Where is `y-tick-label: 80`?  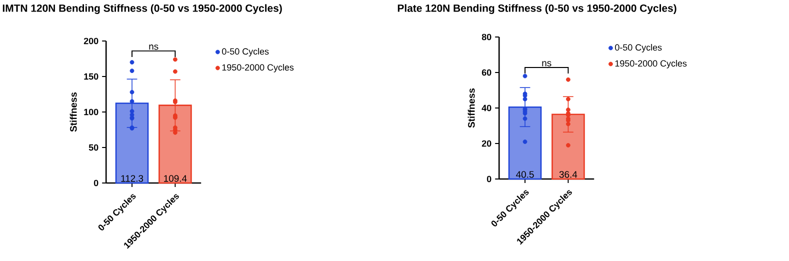
y-tick-label: 80 is located at coordinates (487, 37).